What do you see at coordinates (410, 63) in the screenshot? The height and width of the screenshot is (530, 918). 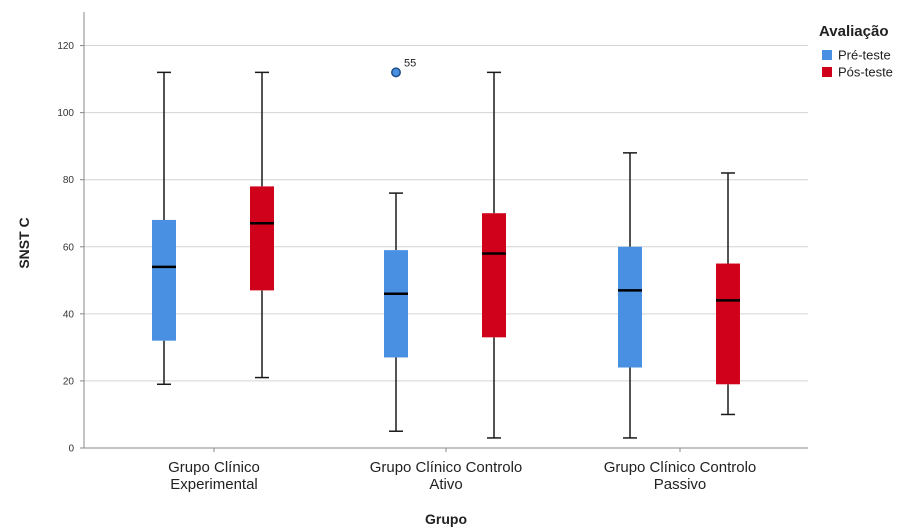 I see `outlier-label: 55` at bounding box center [410, 63].